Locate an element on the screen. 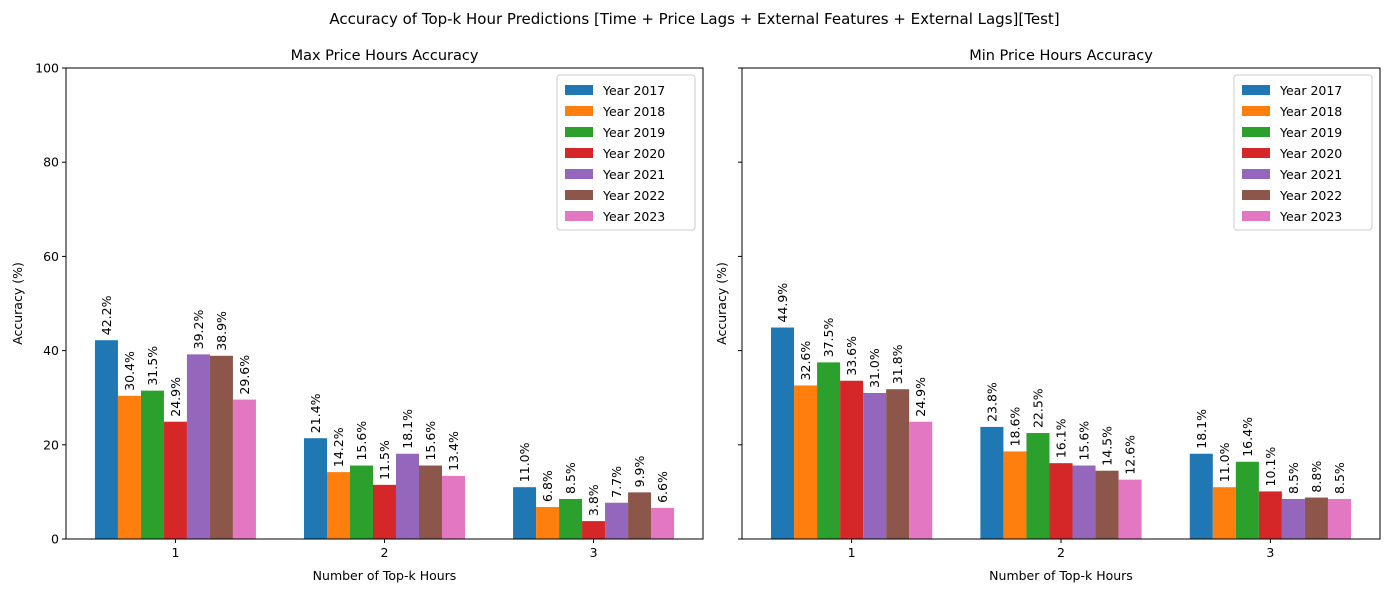 This screenshot has width=1389, height=592. y-tick-label: 0 is located at coordinates (55, 539).